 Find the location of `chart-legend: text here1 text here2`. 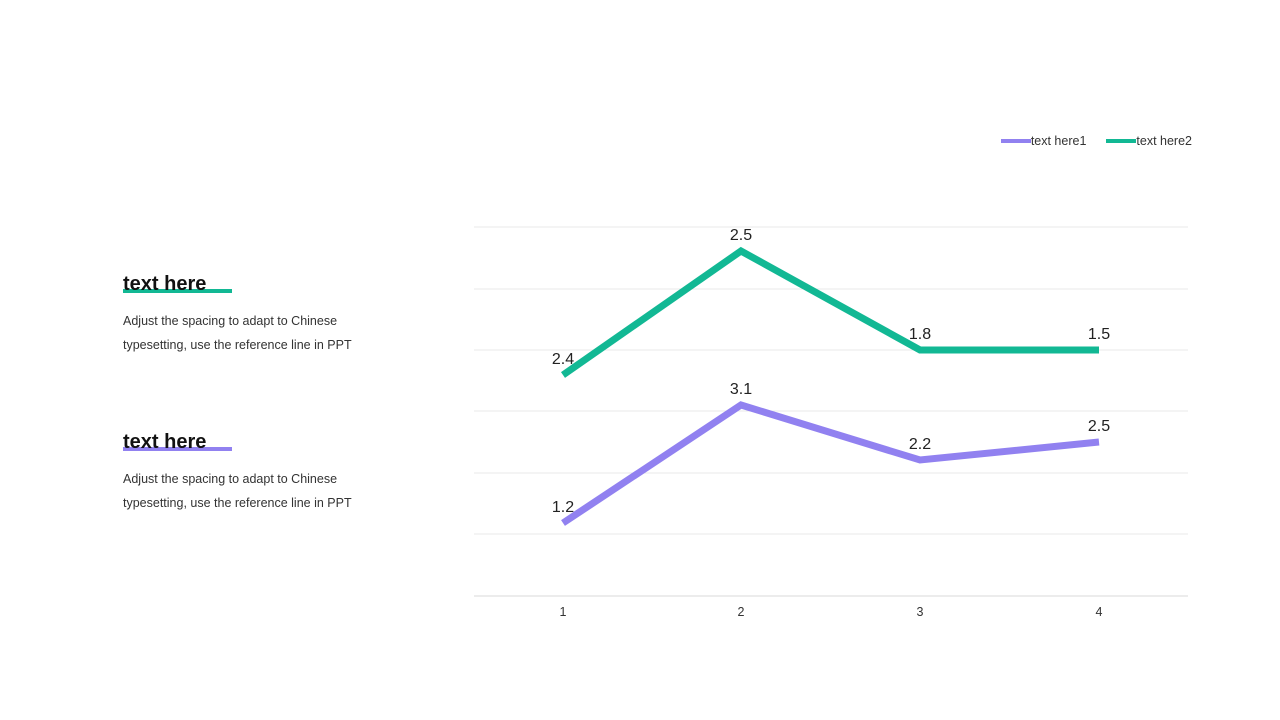

chart-legend: text here1 text here2 is located at coordinates (1096, 141).